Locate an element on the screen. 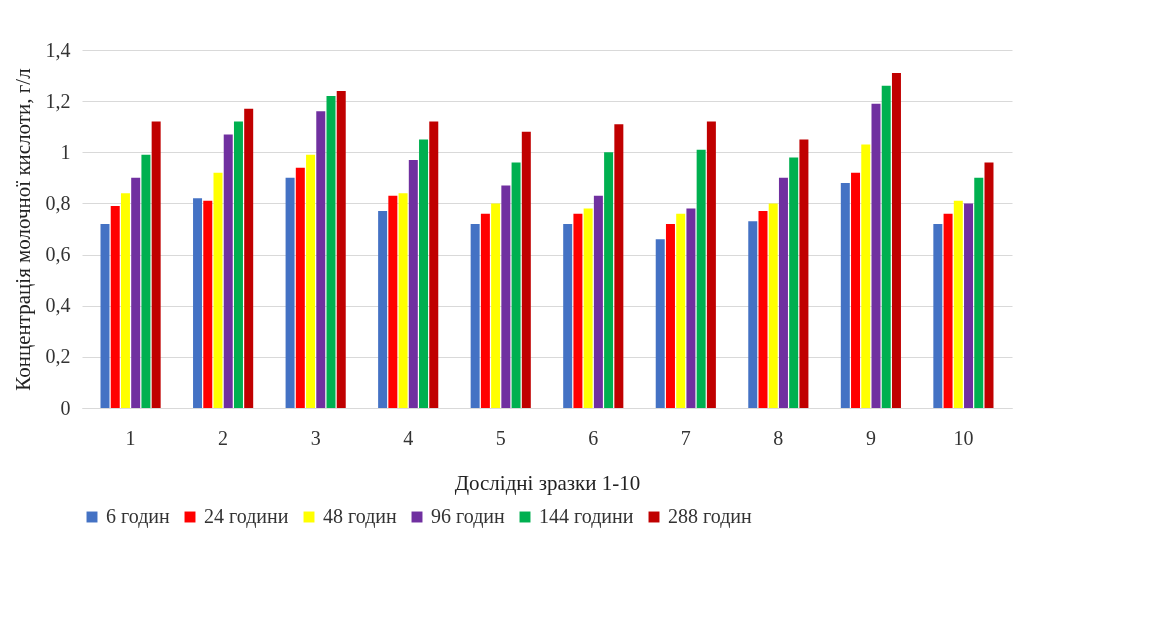 The image size is (1172, 618). x-tick-label: 10 is located at coordinates (963, 437).